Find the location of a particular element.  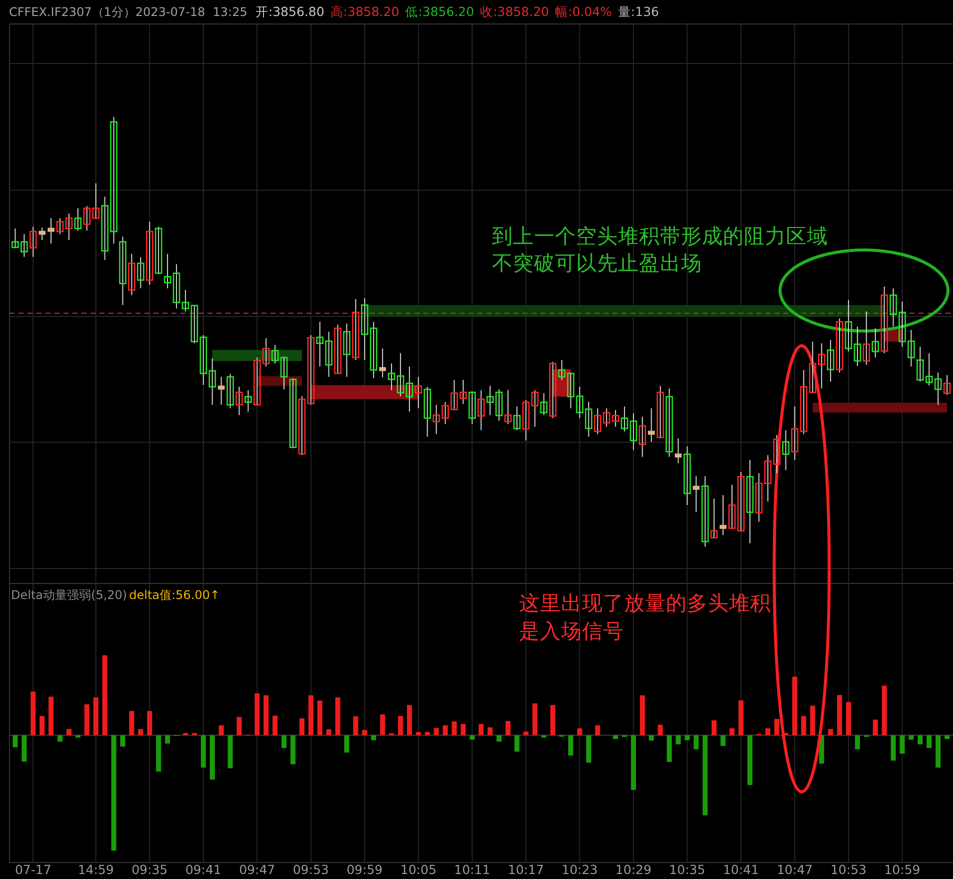

annotation: 不突破可以先止盈出场 is located at coordinates (597, 263).